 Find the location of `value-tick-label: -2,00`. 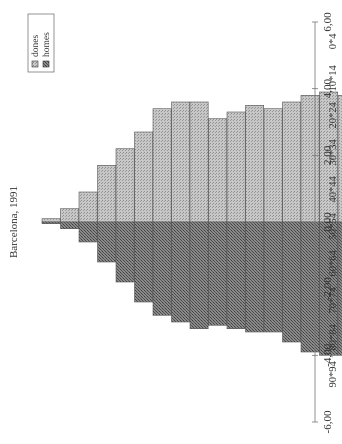

value-tick-label: -2,00 is located at coordinates (328, 288).